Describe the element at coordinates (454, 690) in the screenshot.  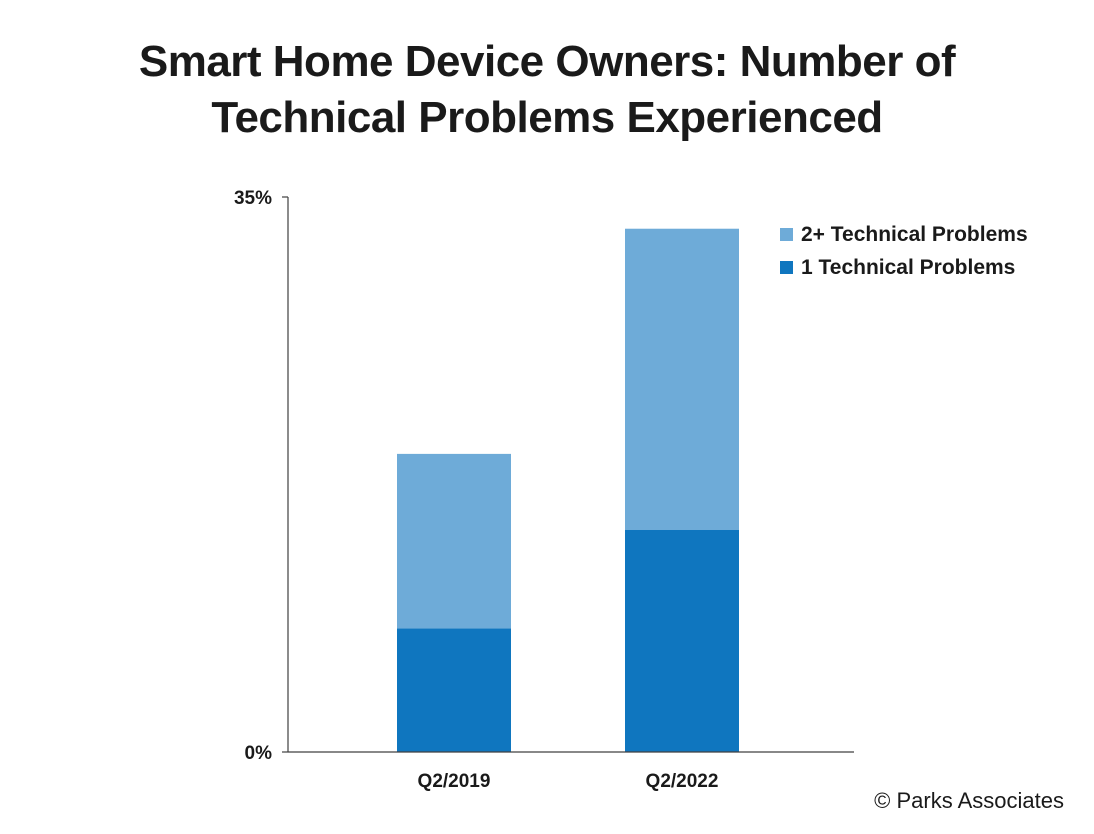
I see `bar-1-problem-Q2-2019` at that location.